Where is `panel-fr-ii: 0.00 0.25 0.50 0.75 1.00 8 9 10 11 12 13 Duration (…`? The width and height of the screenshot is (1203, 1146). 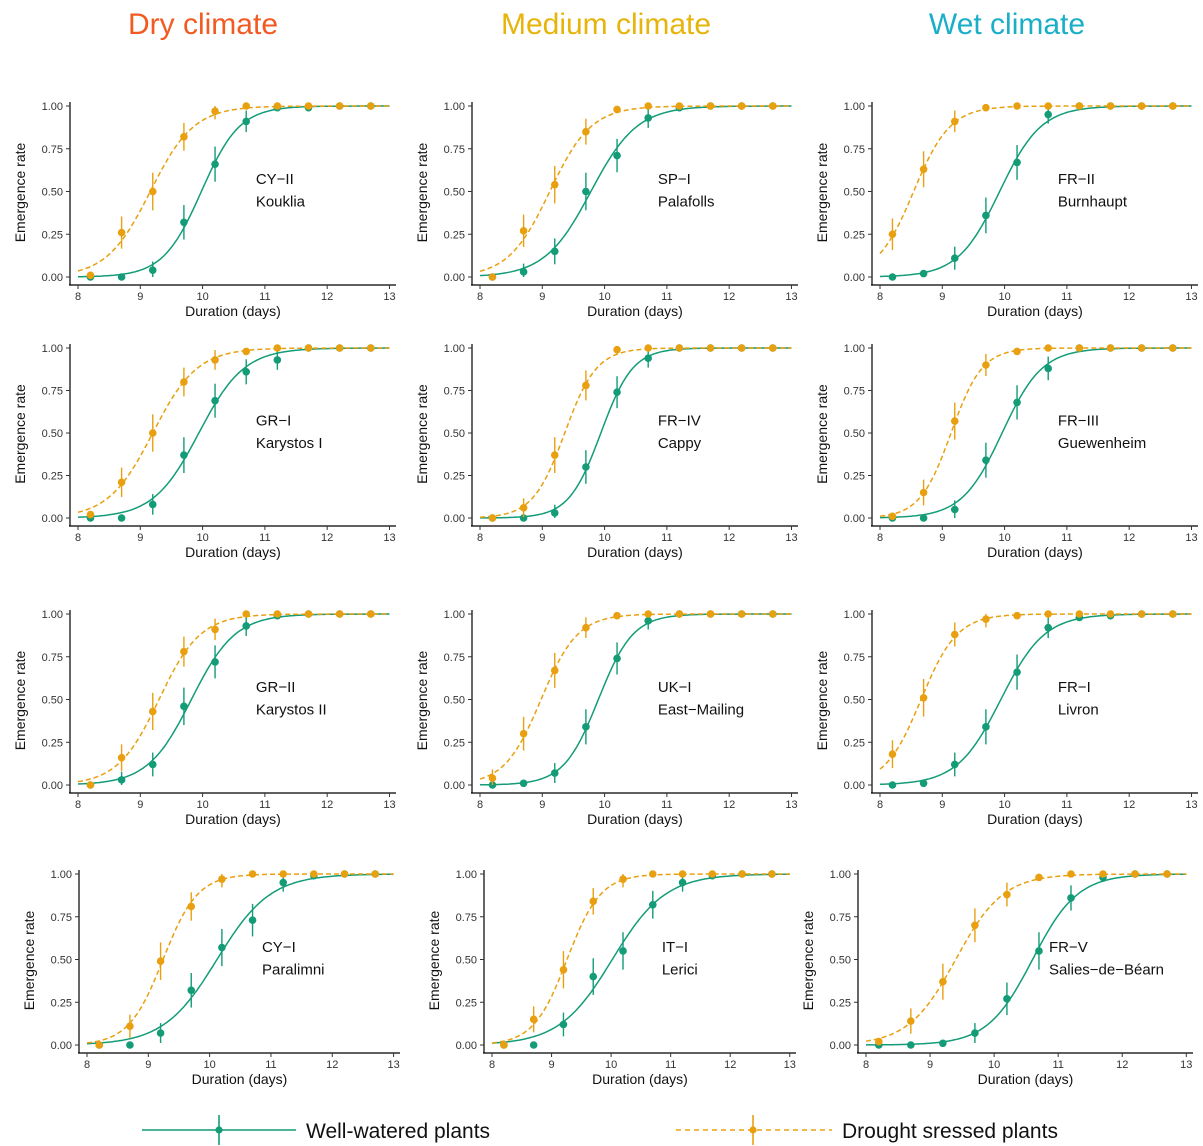 panel-fr-ii: 0.00 0.25 0.50 0.75 1.00 8 9 10 11 12 13 Duration (… is located at coordinates (1006, 210).